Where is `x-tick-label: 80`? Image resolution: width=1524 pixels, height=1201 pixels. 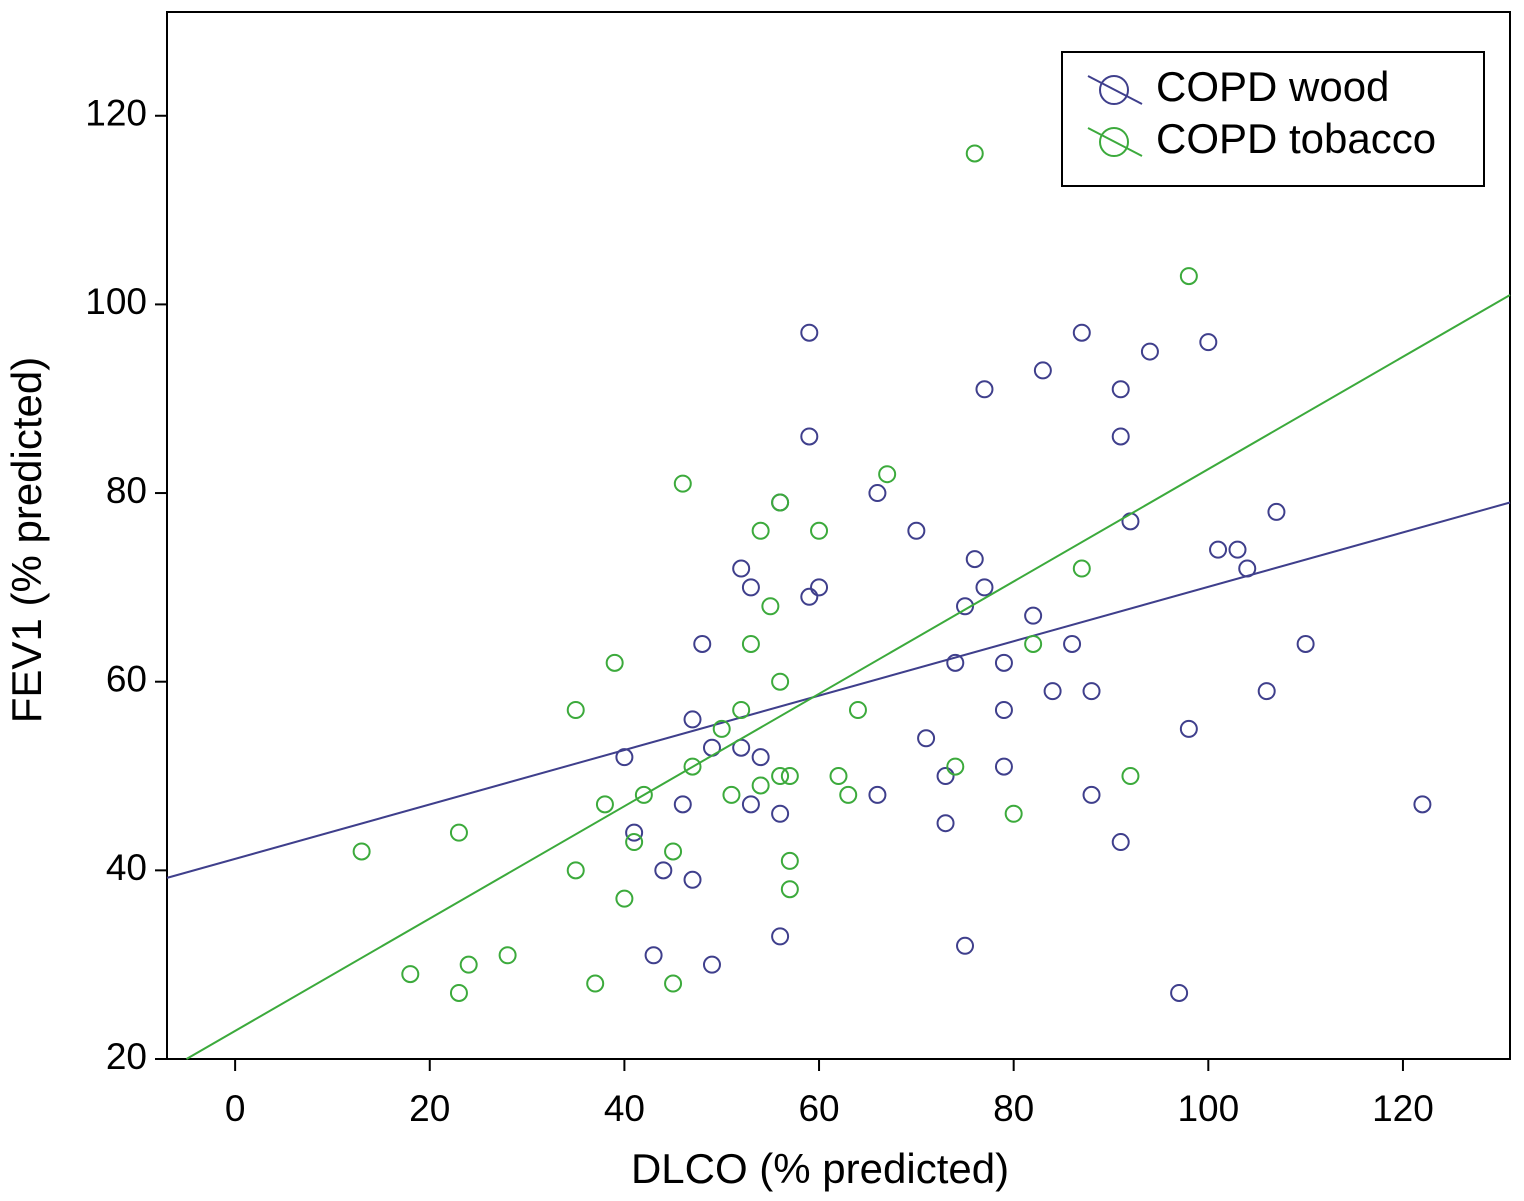
x-tick-label: 80 is located at coordinates (1013, 1108).